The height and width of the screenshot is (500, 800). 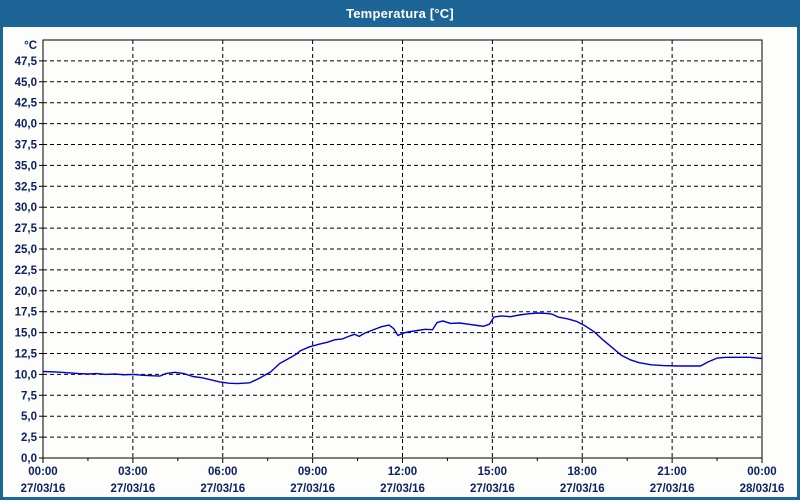 I want to click on svg-text: 28/03/16, so click(x=762, y=489).